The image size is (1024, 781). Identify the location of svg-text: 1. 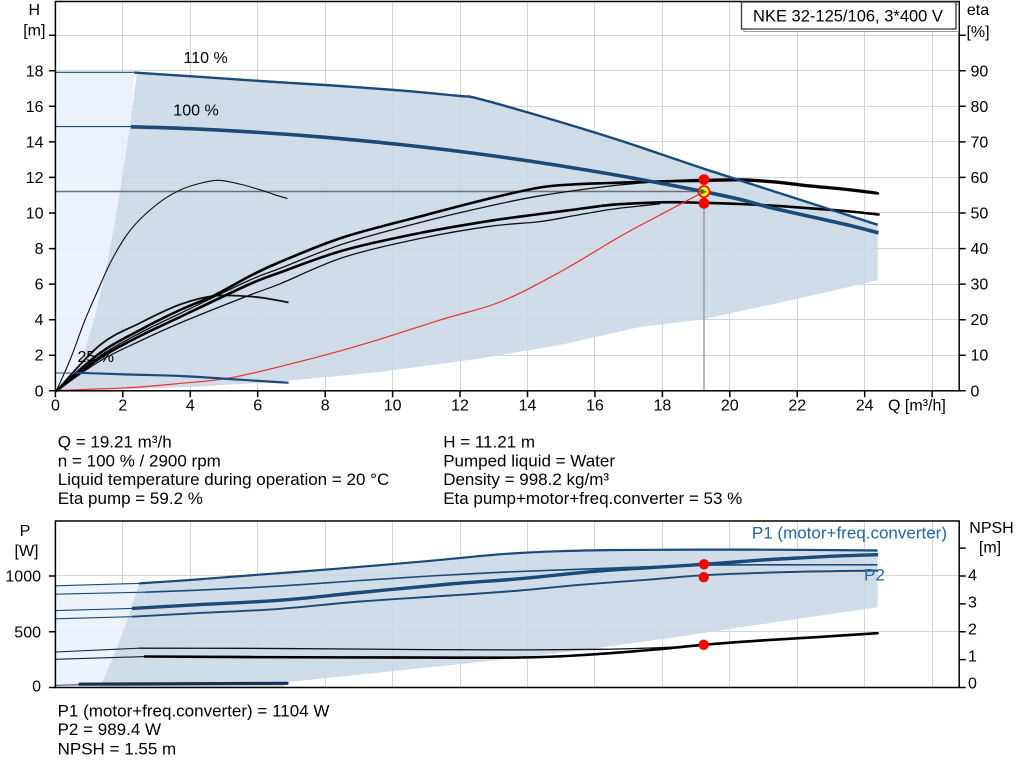
(972, 656).